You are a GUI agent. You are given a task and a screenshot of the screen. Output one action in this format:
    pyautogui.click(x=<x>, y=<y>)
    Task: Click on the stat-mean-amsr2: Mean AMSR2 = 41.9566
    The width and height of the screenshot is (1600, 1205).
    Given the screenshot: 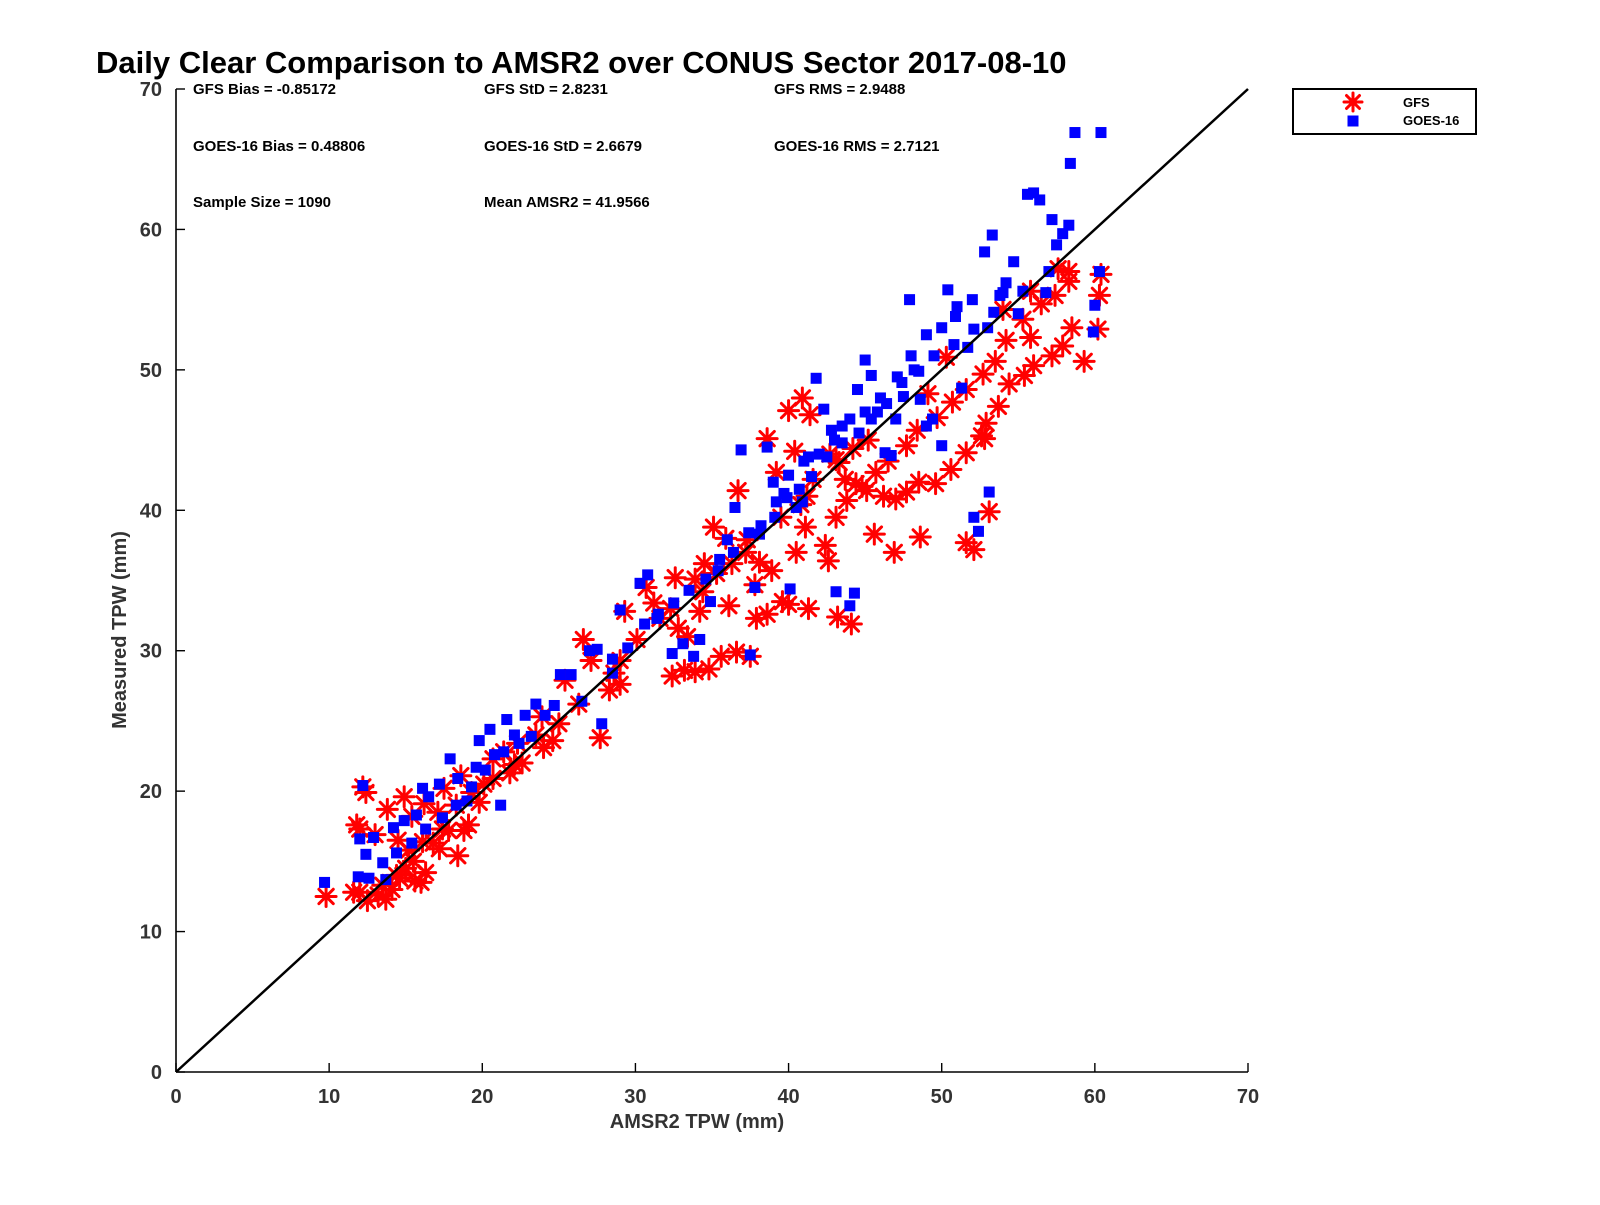 What is the action you would take?
    pyautogui.click(x=567, y=202)
    